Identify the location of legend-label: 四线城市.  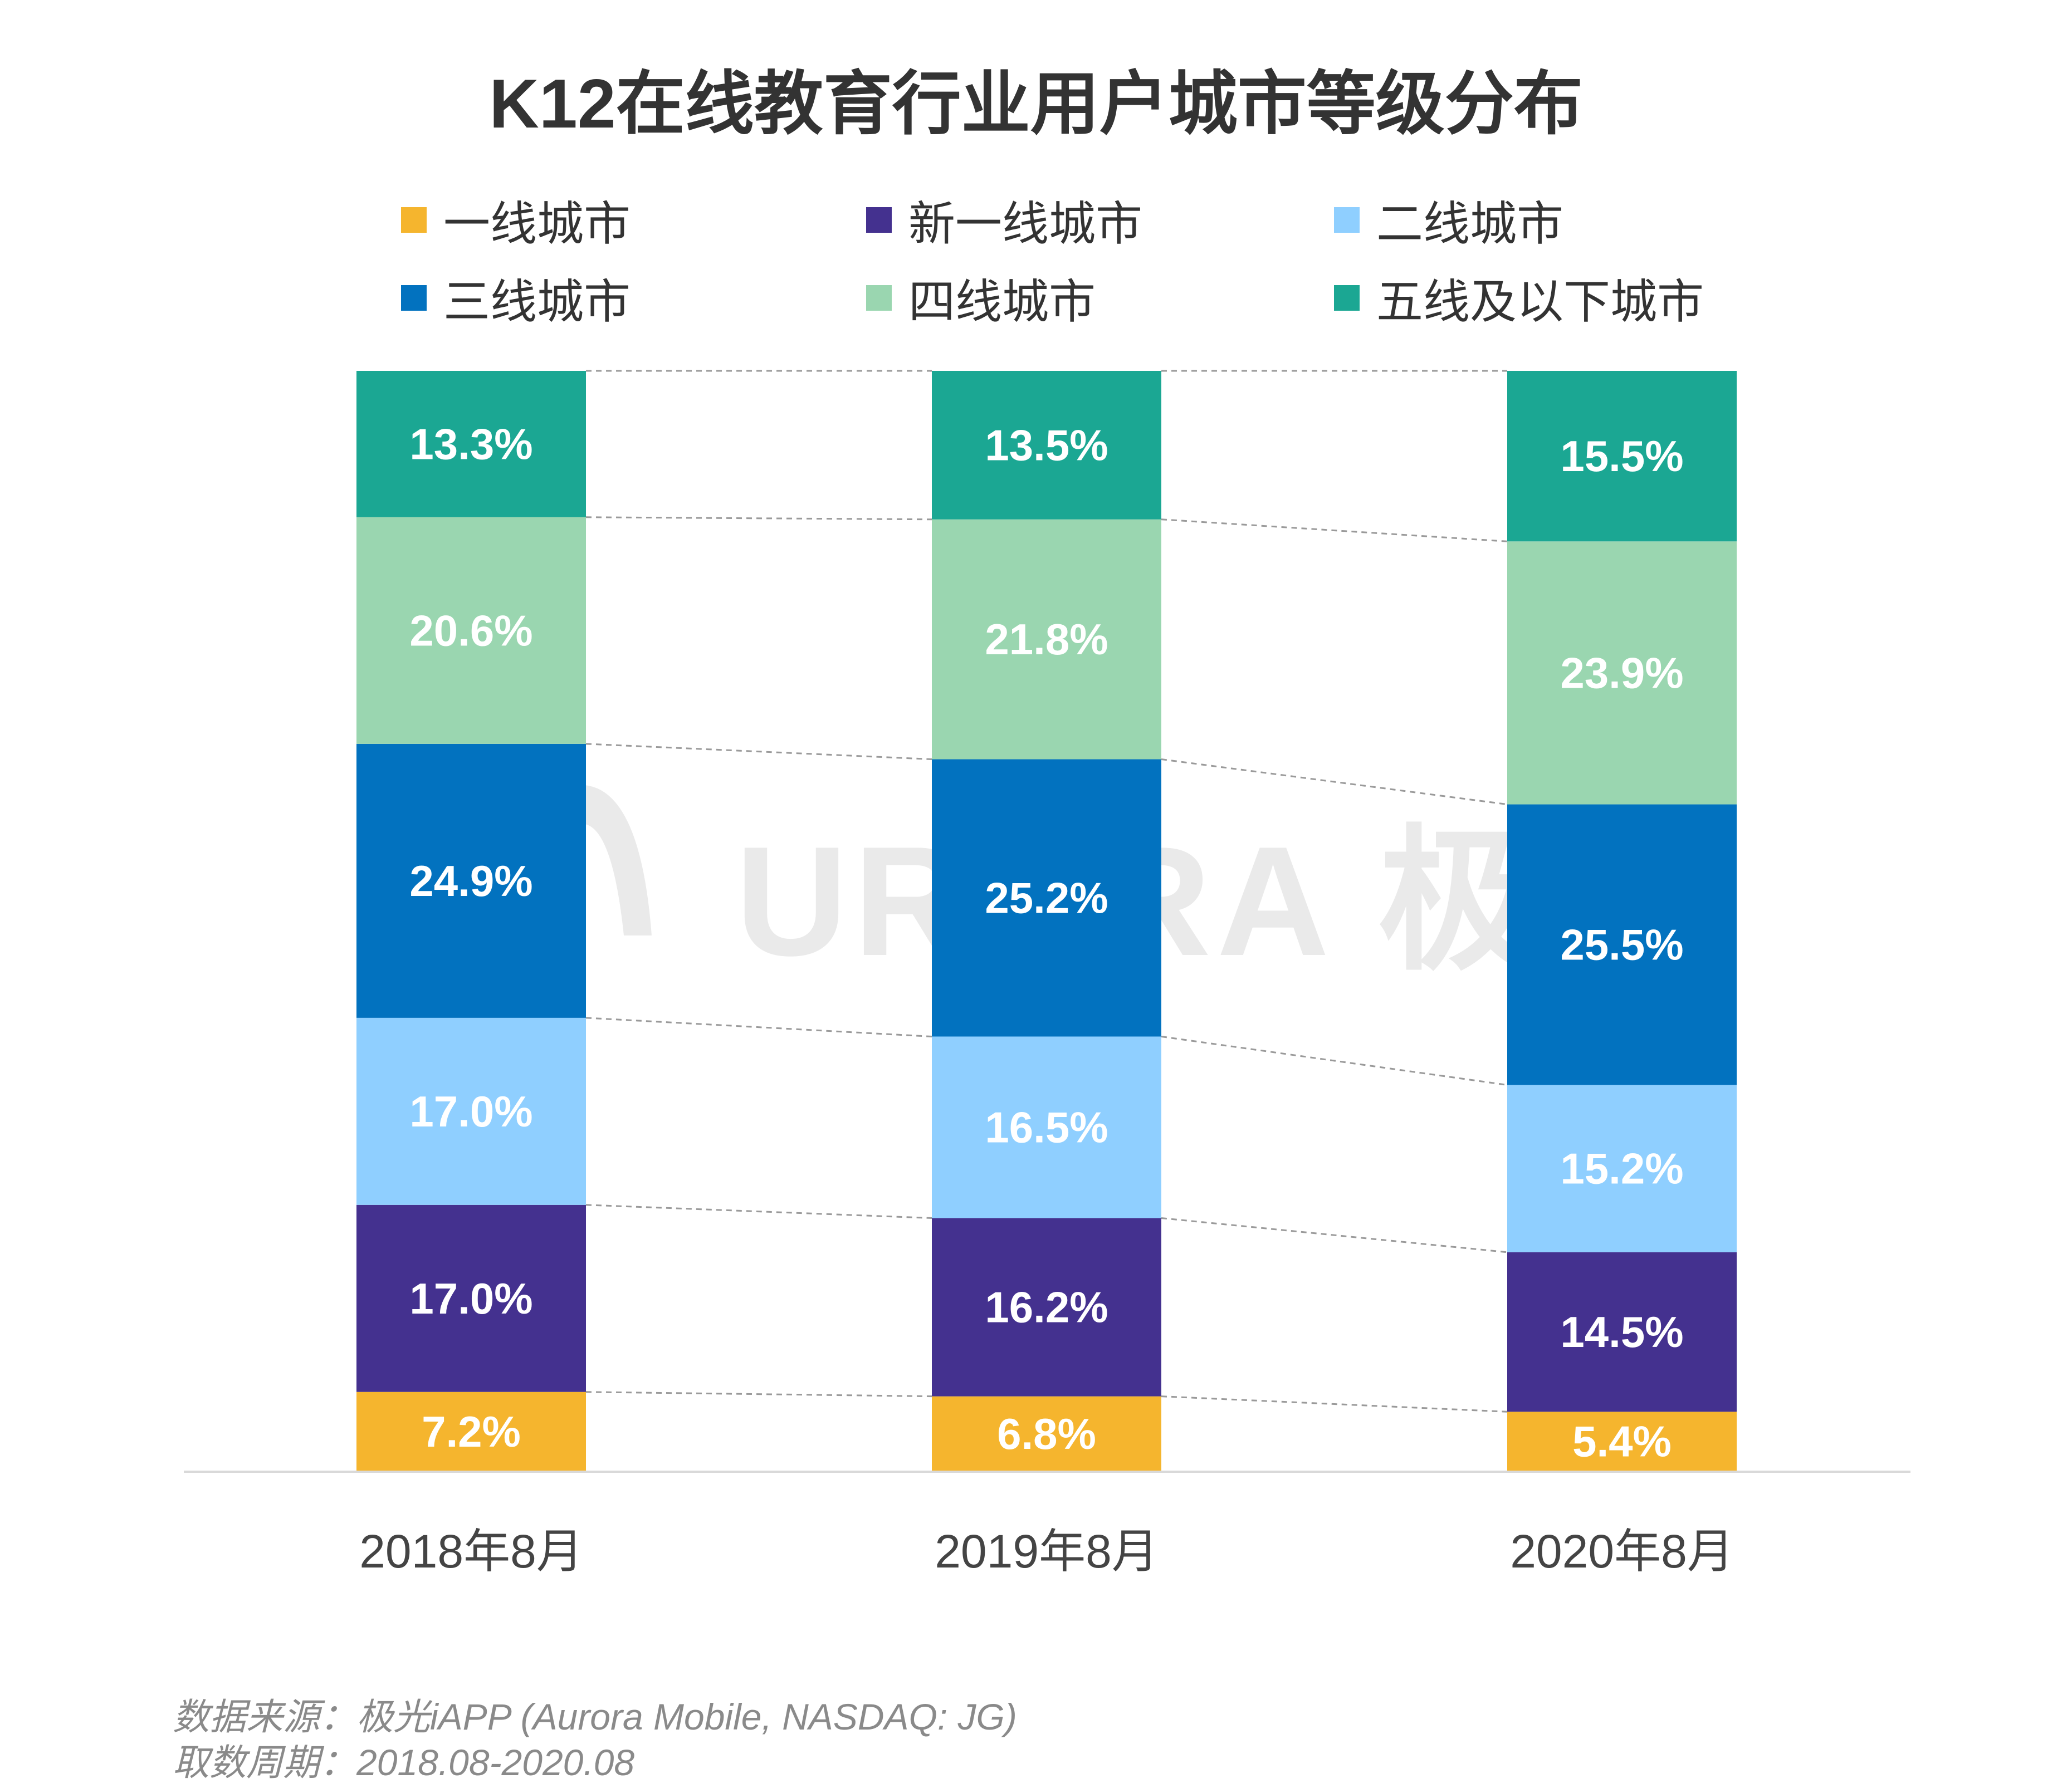
(1002, 301).